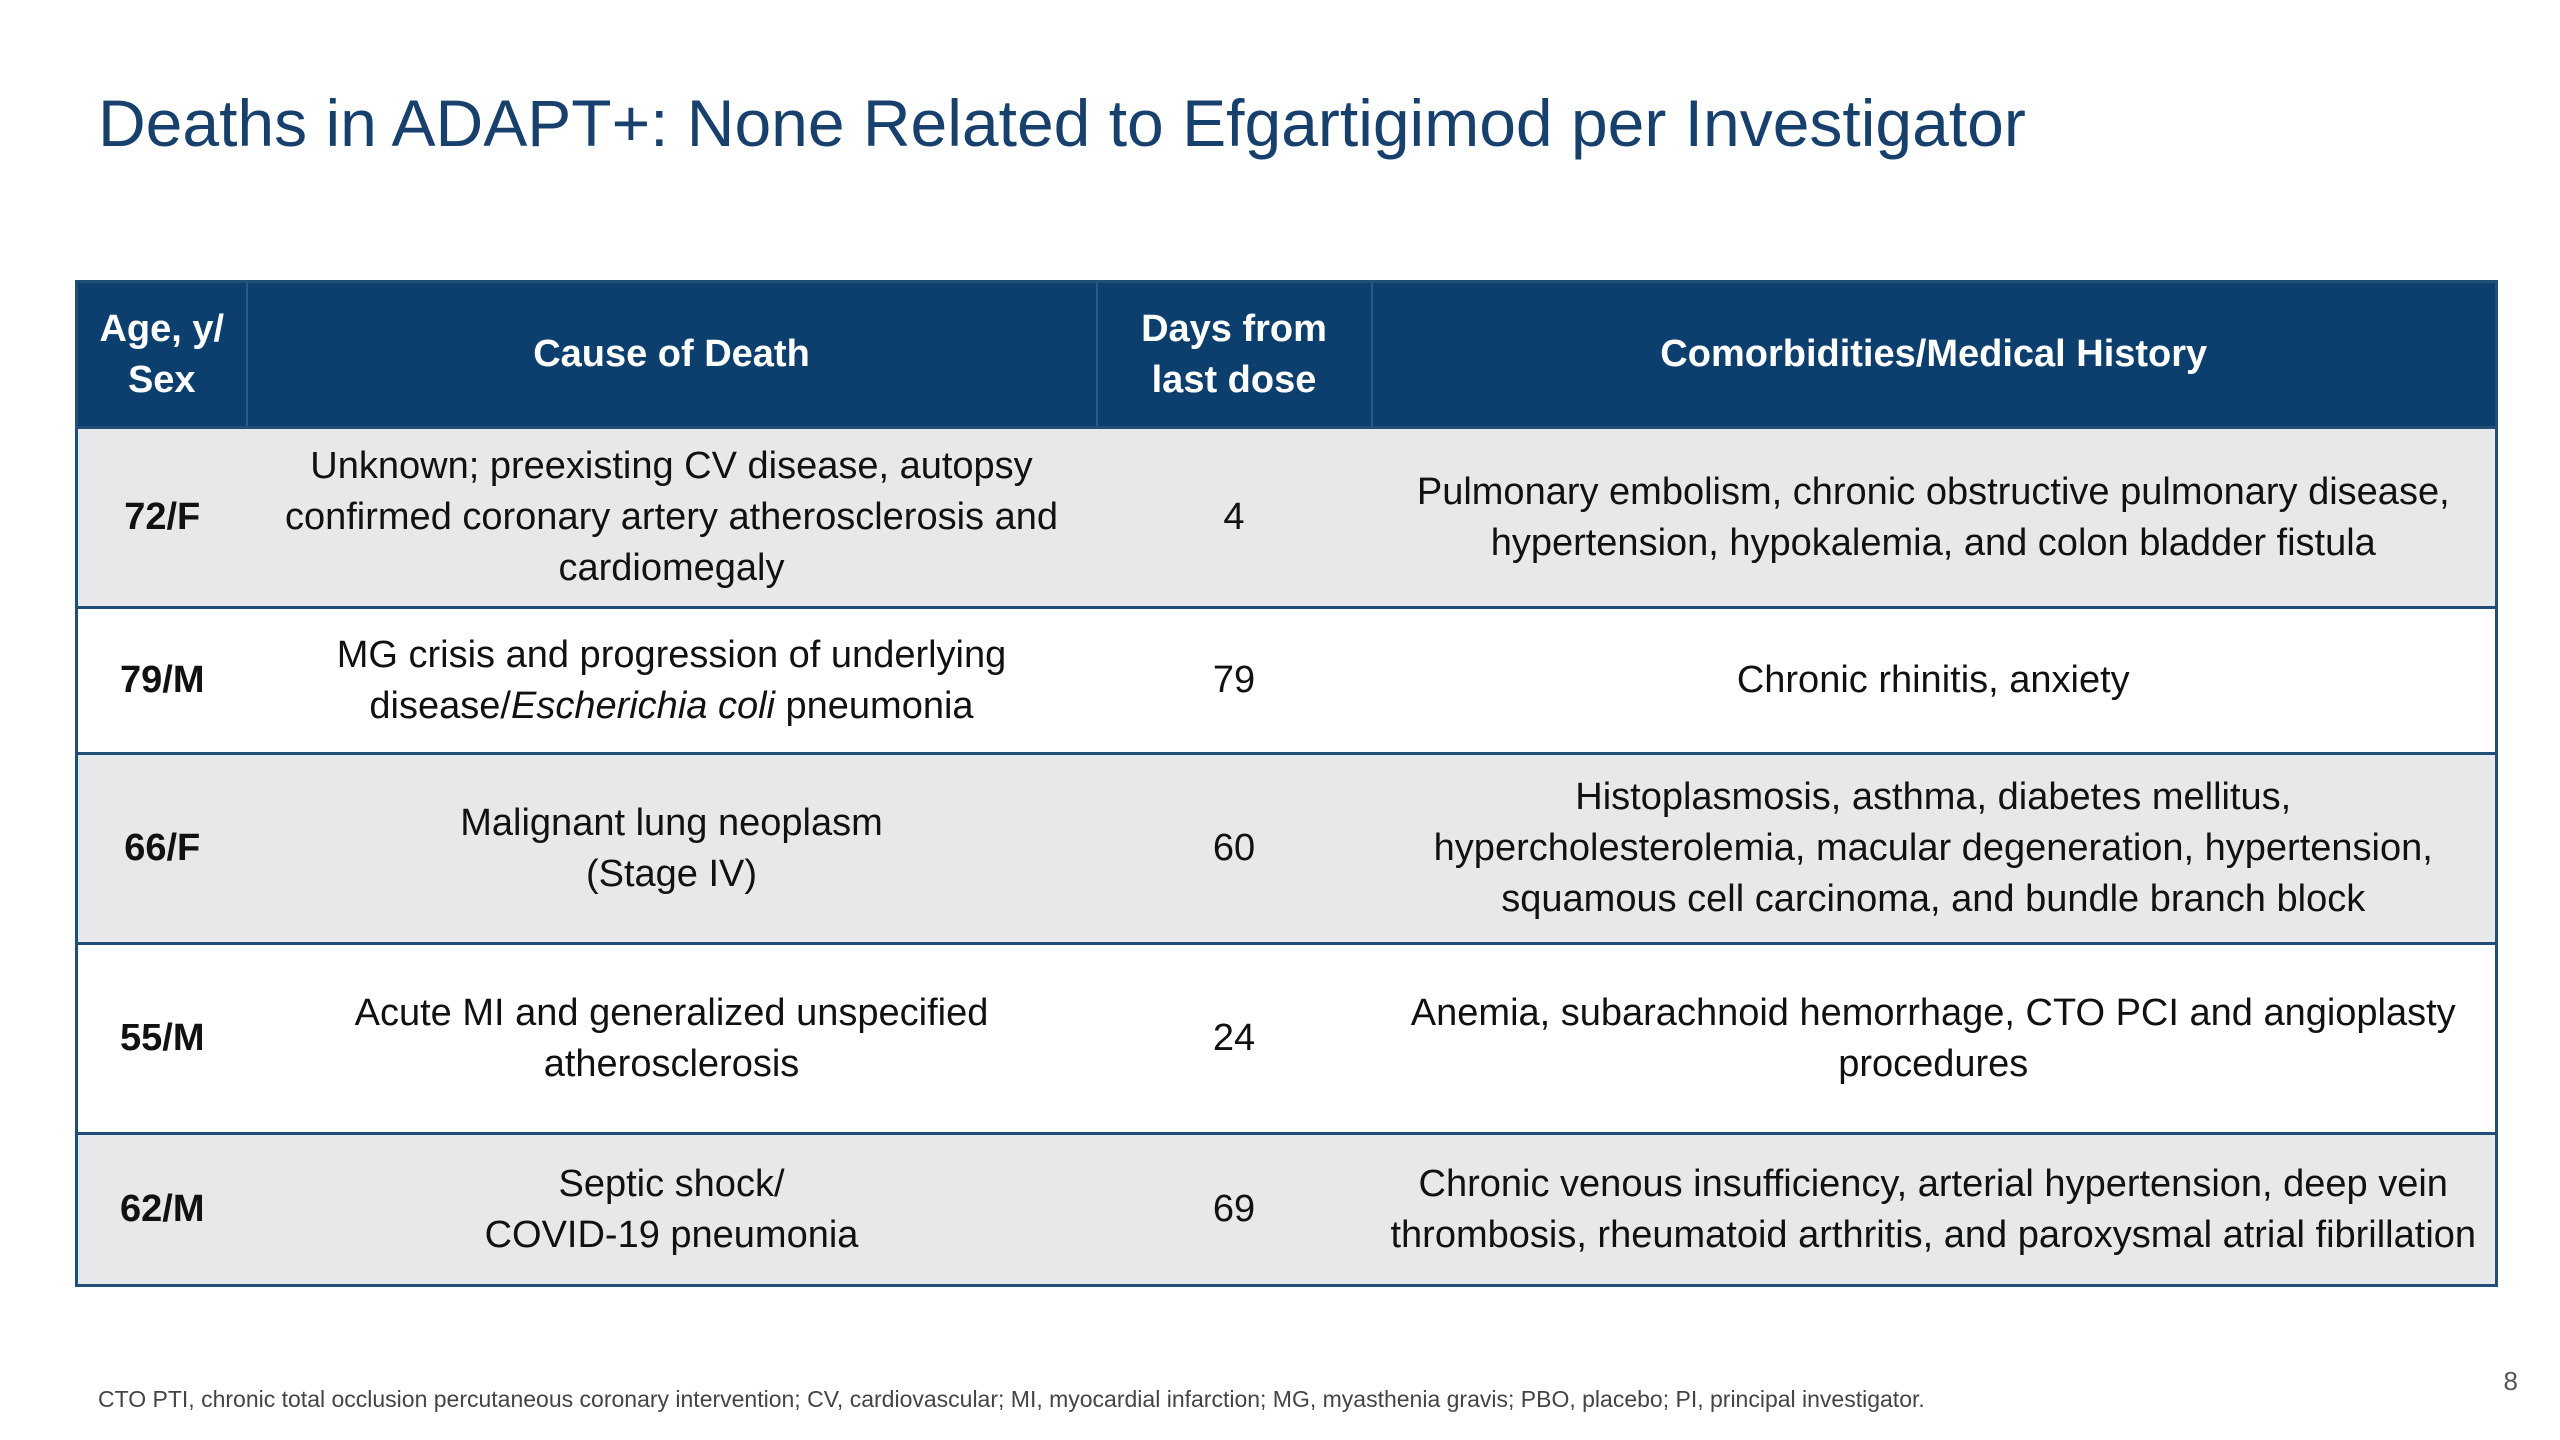 The height and width of the screenshot is (1440, 2560). Describe the element at coordinates (671, 848) in the screenshot. I see `cause-of-death-cell: Malignant lung neoplasm (Stage IV)` at that location.